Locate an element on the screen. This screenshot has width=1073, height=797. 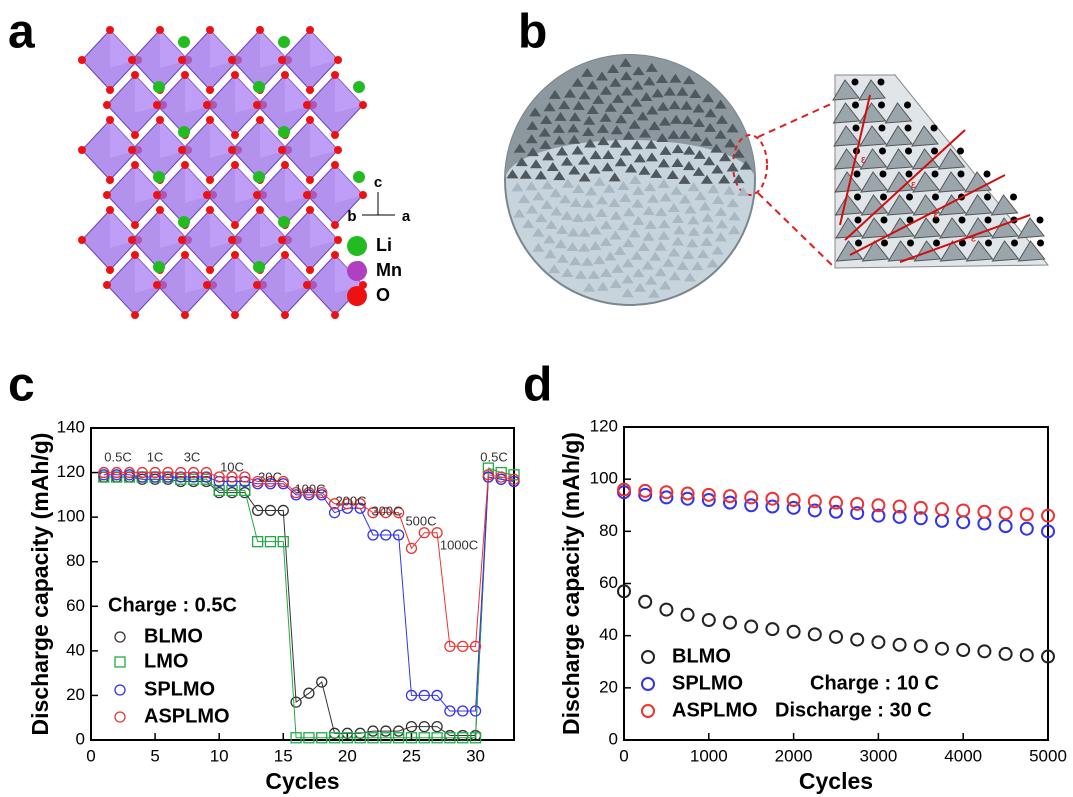
panel-label: d is located at coordinates (537, 385).